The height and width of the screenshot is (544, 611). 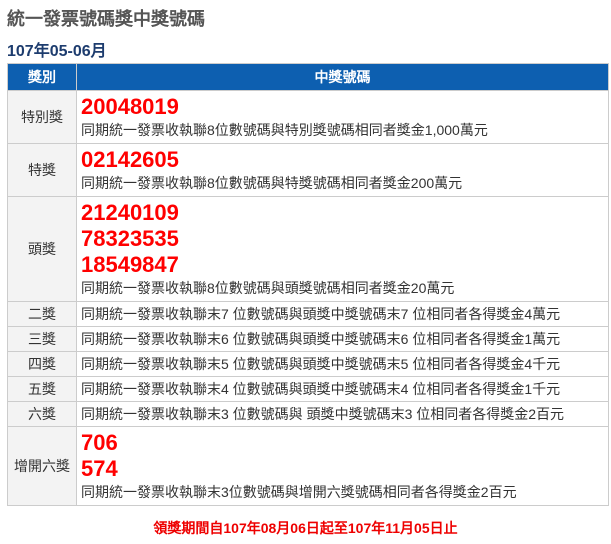 What do you see at coordinates (42, 389) in the screenshot?
I see `prize-label: 五獎` at bounding box center [42, 389].